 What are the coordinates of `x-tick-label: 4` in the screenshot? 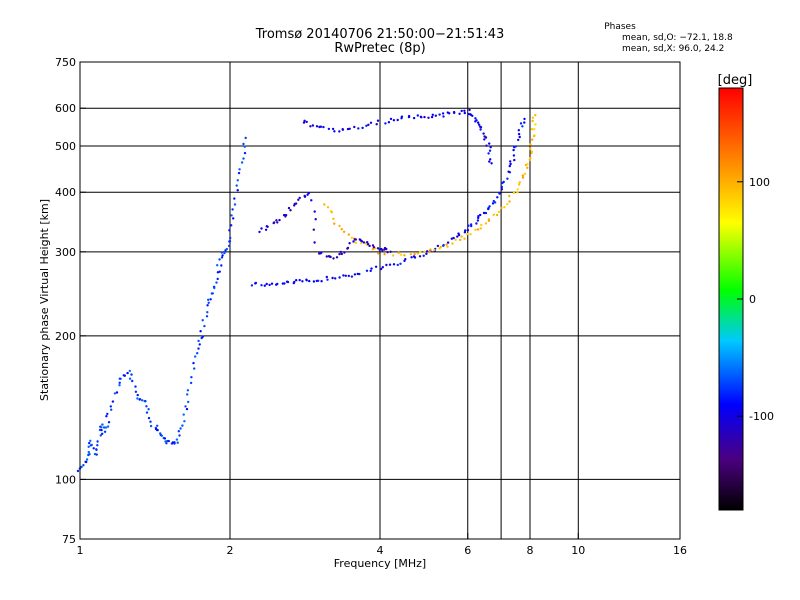 It's located at (380, 550).